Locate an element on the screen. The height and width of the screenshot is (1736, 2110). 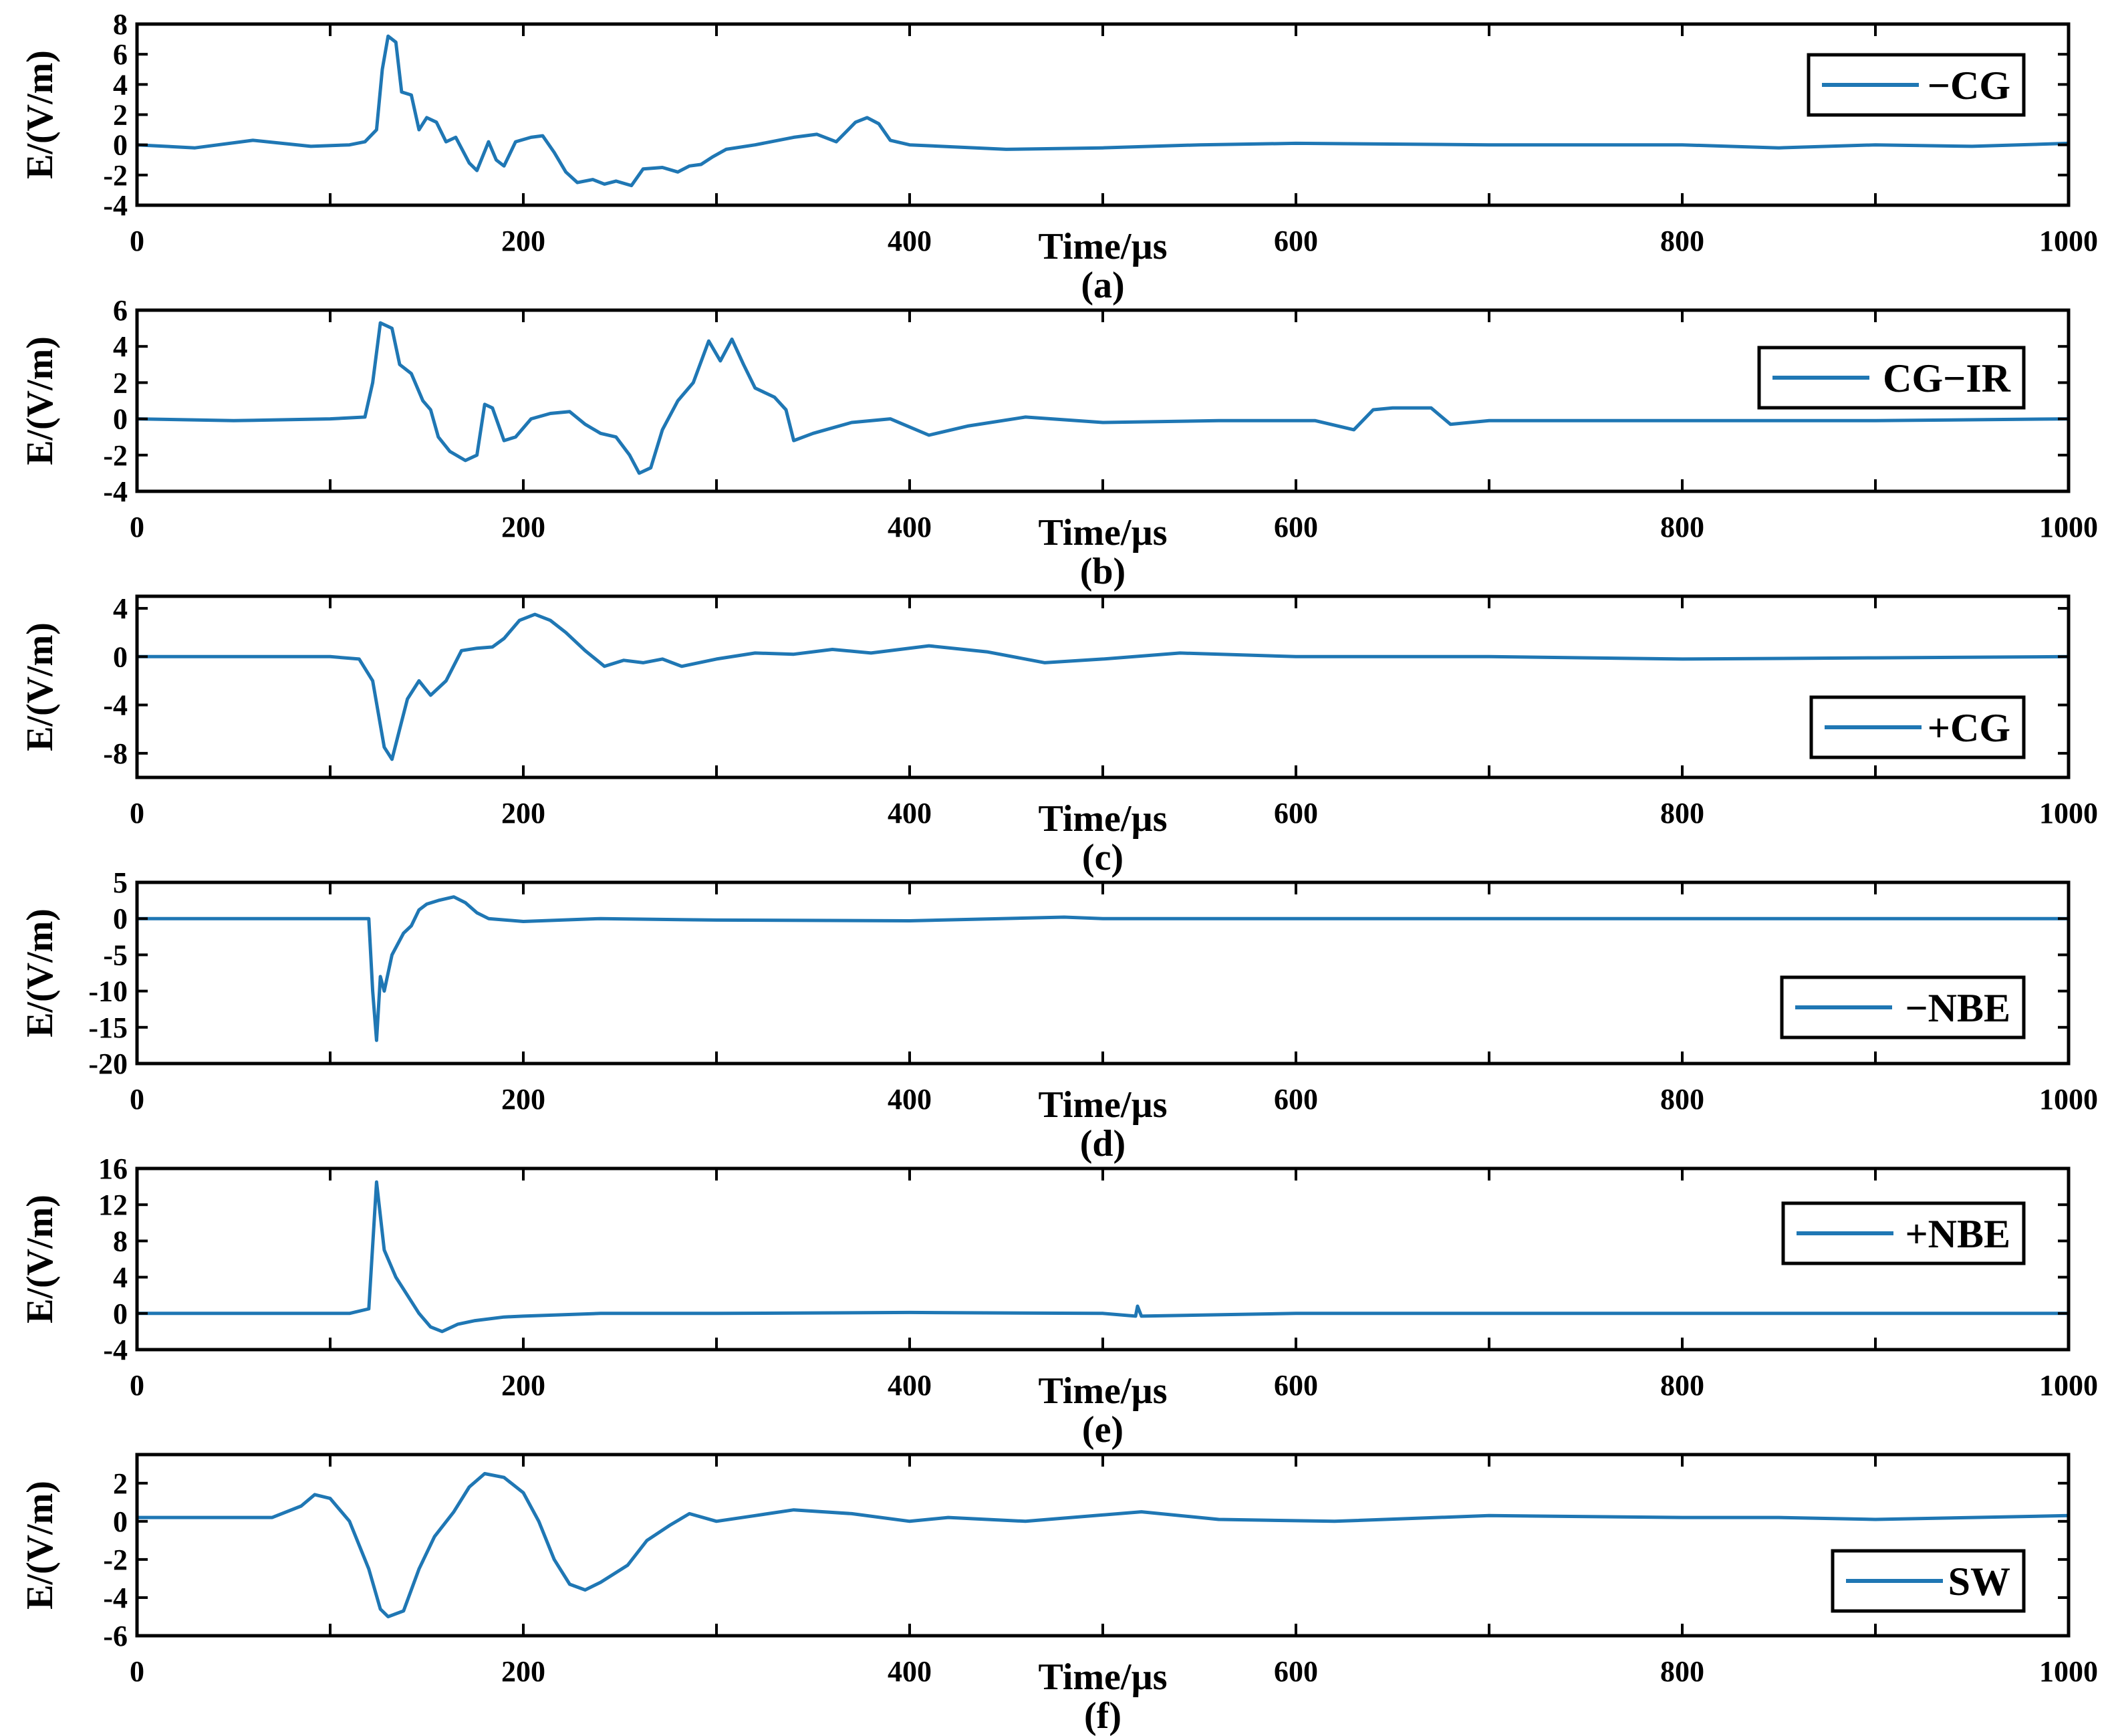
y-tick-label: 5 is located at coordinates (120, 882).